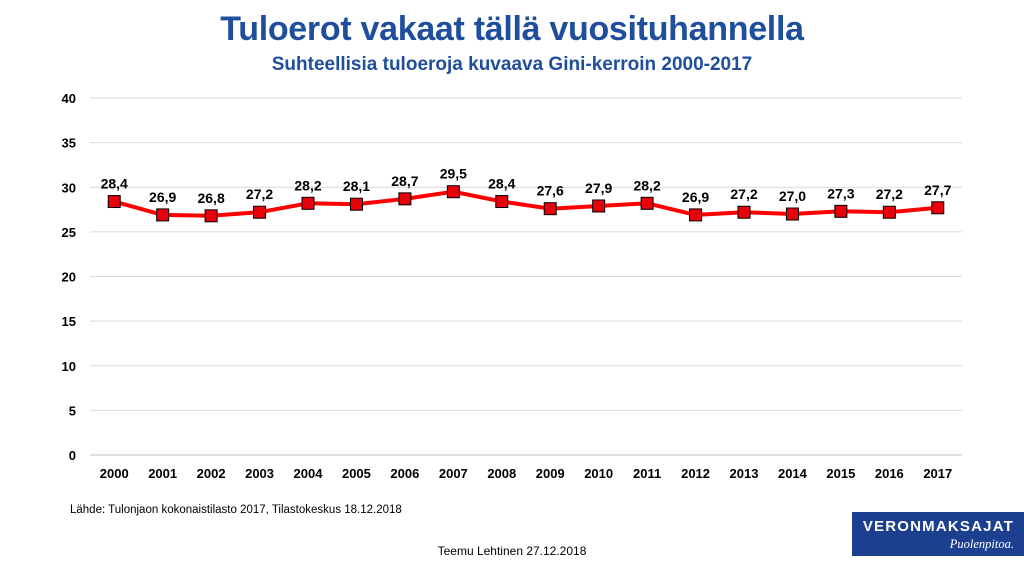 Image resolution: width=1024 pixels, height=576 pixels. I want to click on y-tick-label: 30, so click(69, 187).